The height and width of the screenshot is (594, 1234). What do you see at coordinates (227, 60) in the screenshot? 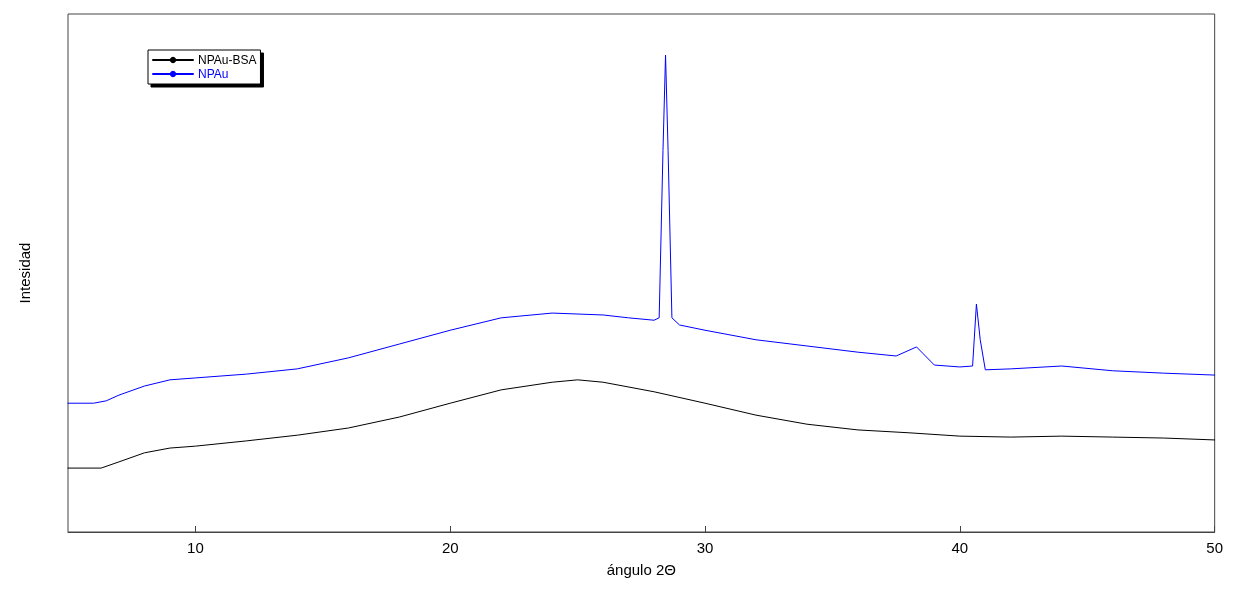
I see `legend-label: NPAu-BSA` at bounding box center [227, 60].